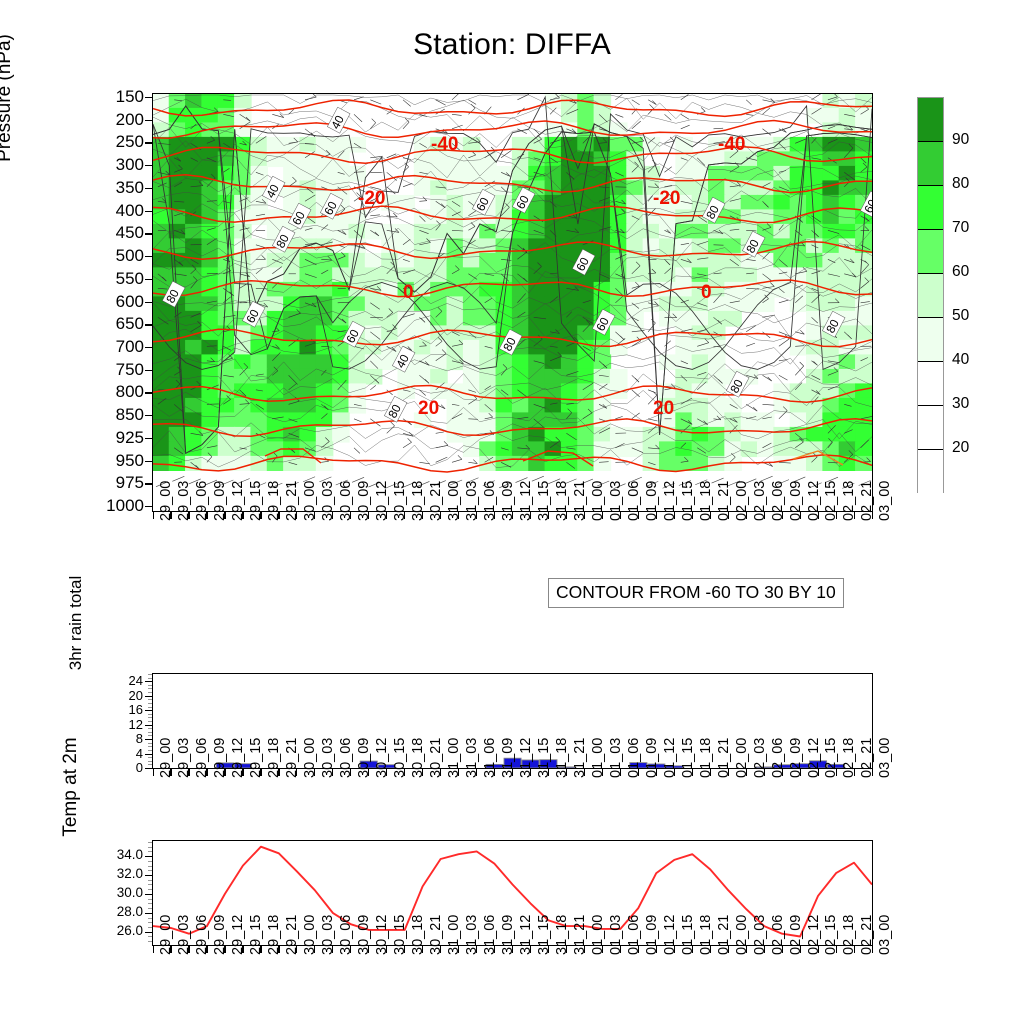  What do you see at coordinates (364, 757) in the screenshot?
I see `x-tick-label: 30_09` at bounding box center [364, 757].